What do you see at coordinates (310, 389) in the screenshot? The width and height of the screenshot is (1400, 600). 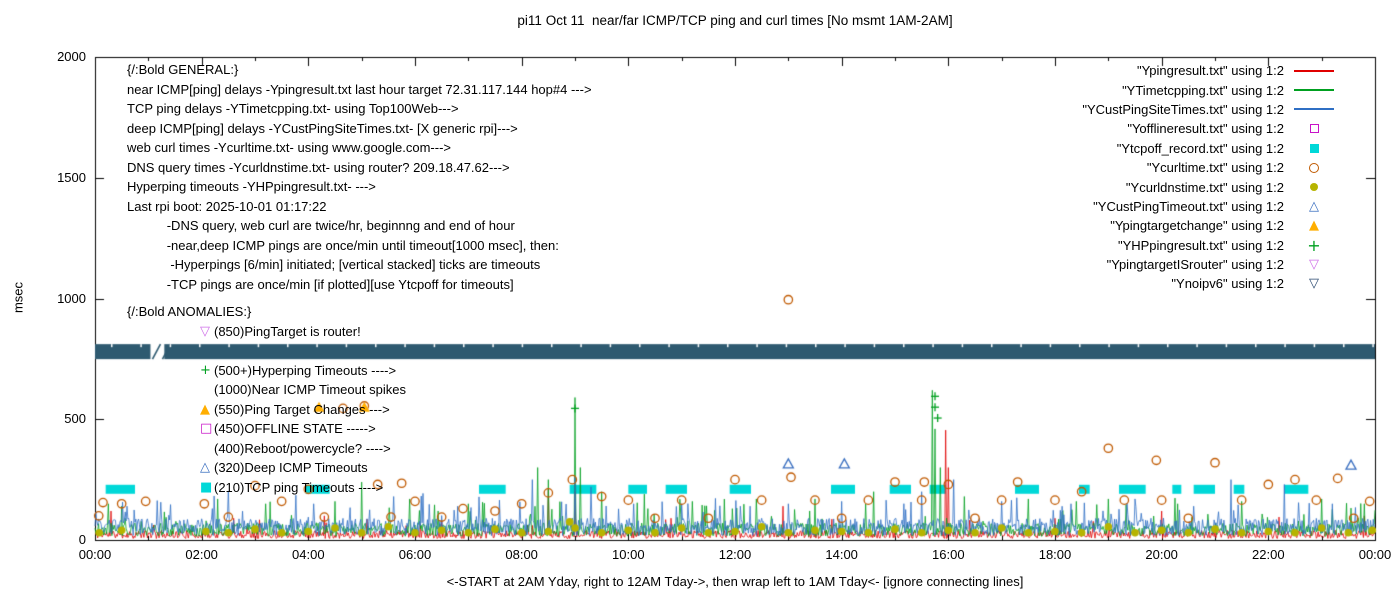 I see `anomaly-text: (1000)Near ICMP Timeout spikes` at bounding box center [310, 389].